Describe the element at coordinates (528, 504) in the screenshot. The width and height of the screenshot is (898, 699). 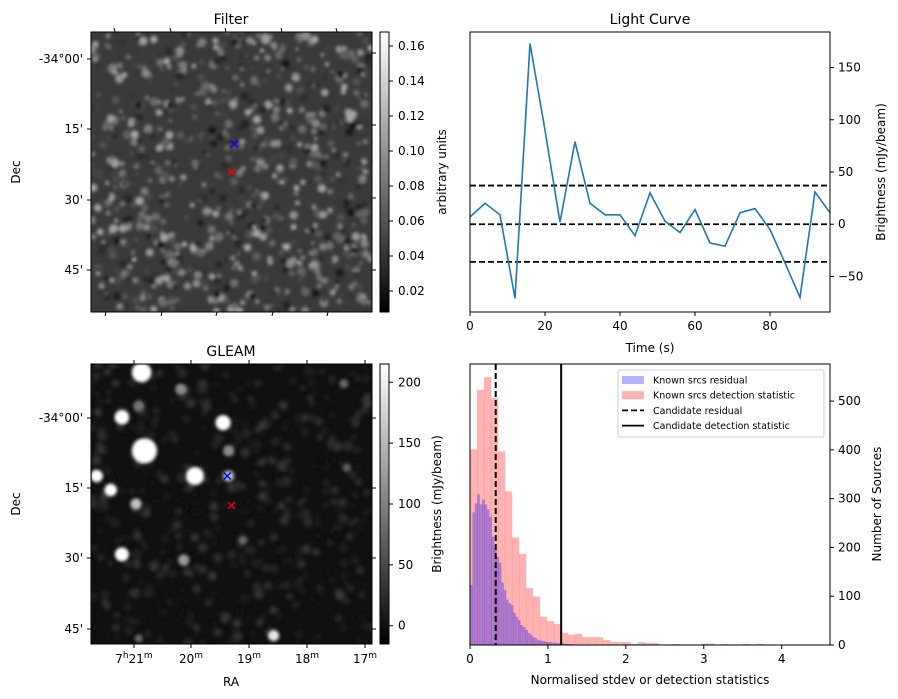
I see `histogram-candidate-lines` at that location.